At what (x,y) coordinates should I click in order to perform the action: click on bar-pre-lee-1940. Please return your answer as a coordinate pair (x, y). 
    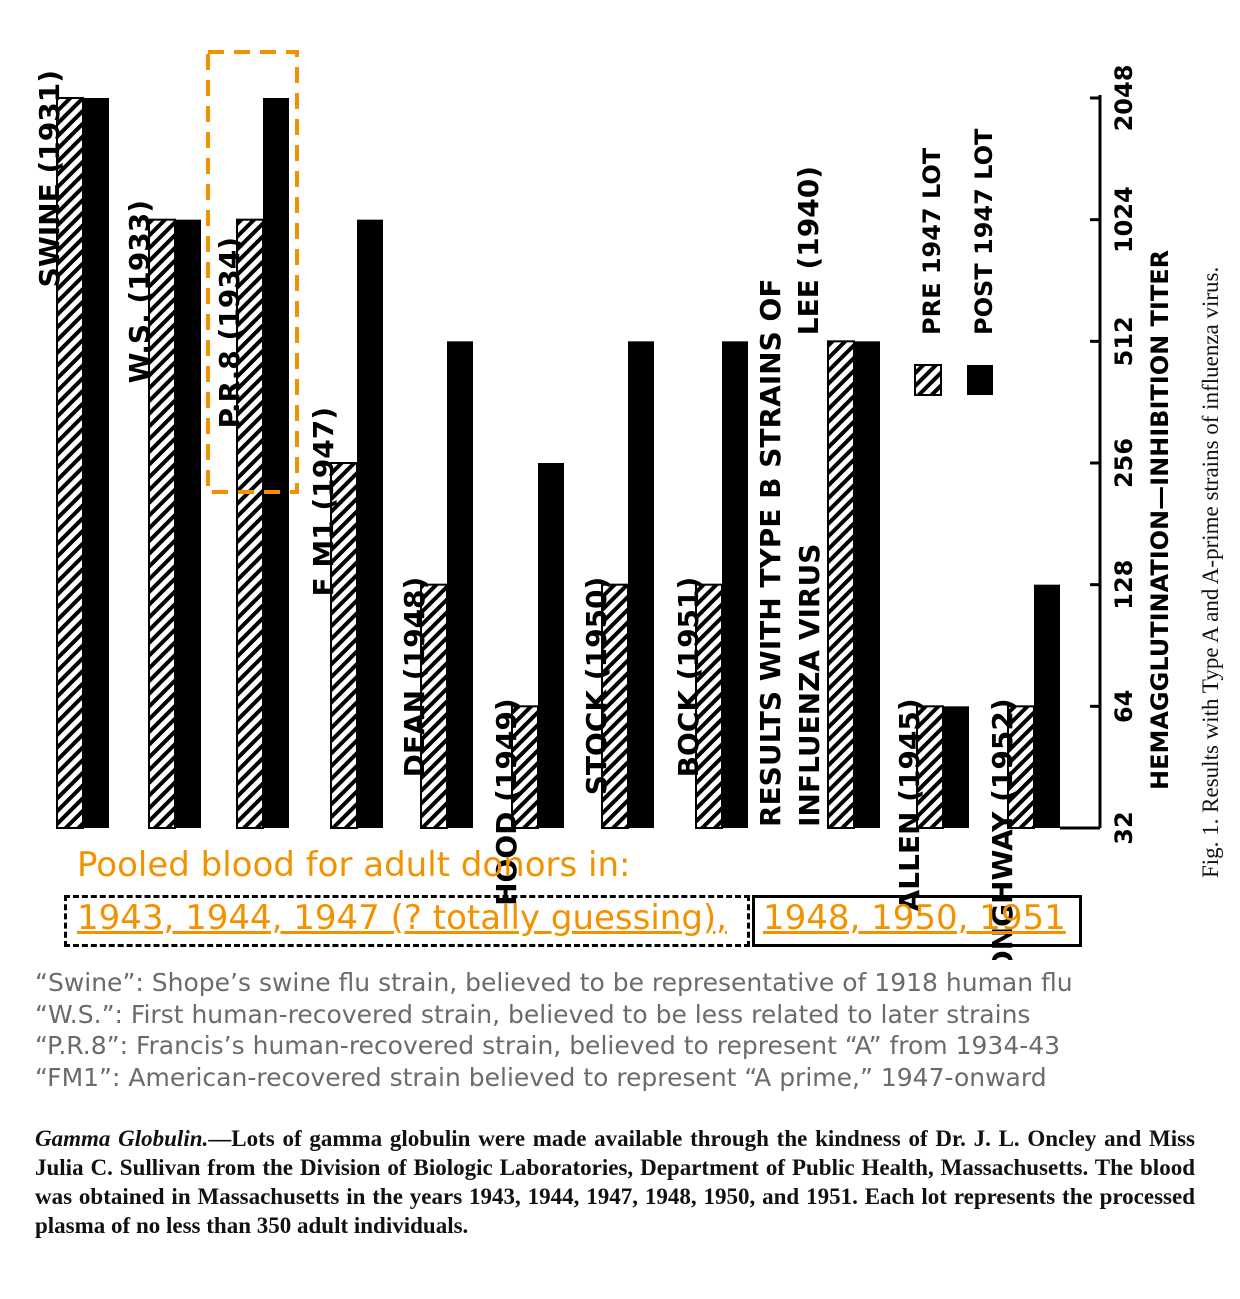
    Looking at the image, I should click on (841, 584).